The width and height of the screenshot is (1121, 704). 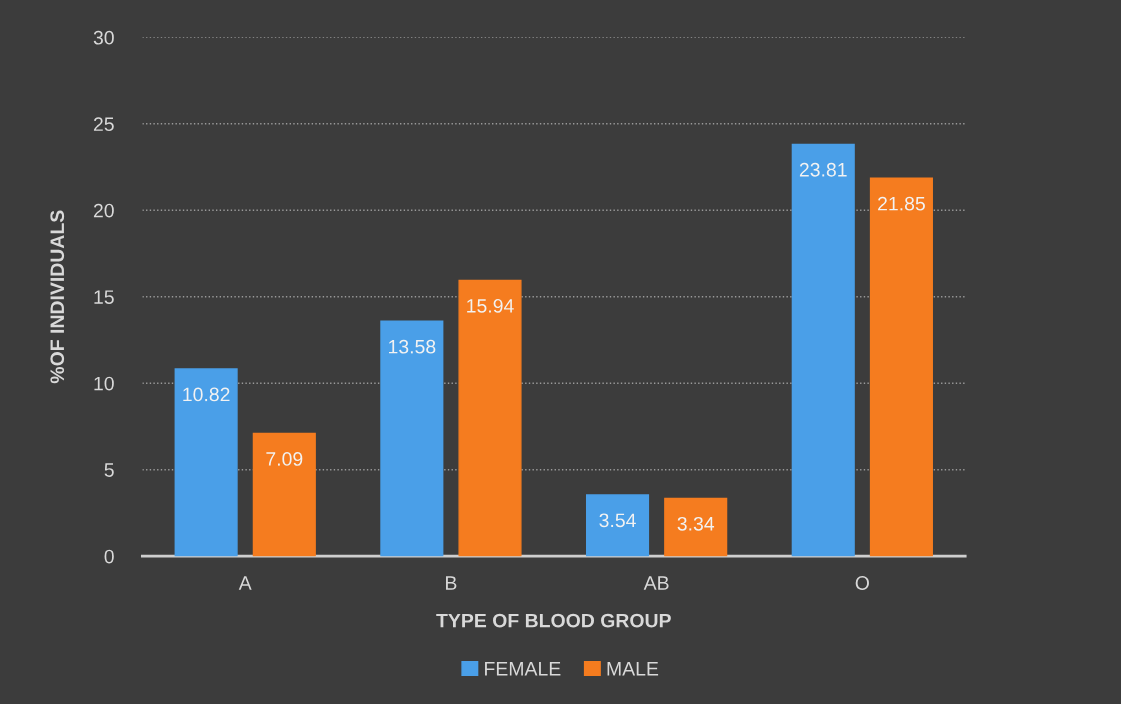 What do you see at coordinates (103, 124) in the screenshot?
I see `y-tick-label: 25` at bounding box center [103, 124].